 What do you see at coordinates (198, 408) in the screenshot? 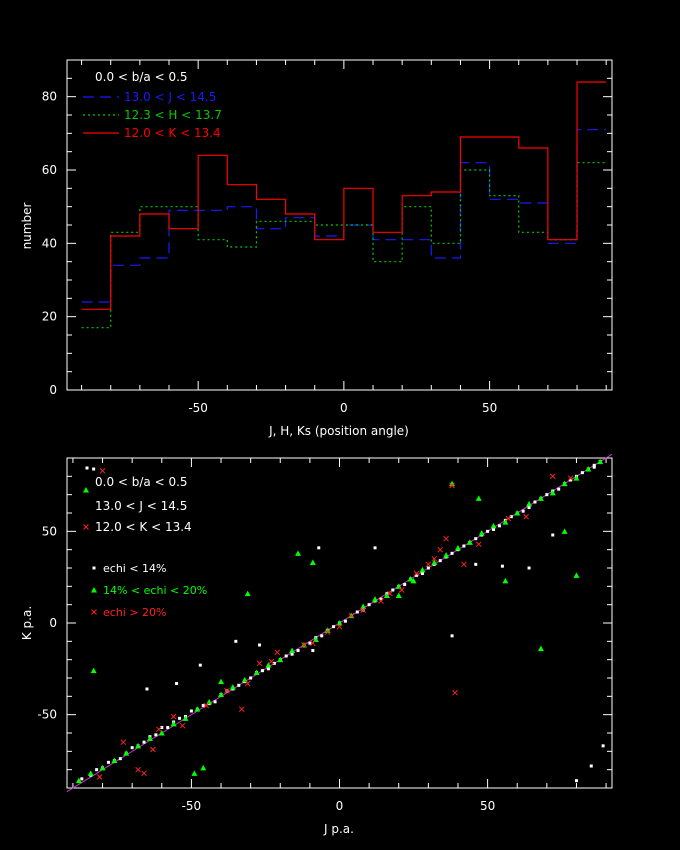
I see `histogram-x-tick-label: -50` at bounding box center [198, 408].